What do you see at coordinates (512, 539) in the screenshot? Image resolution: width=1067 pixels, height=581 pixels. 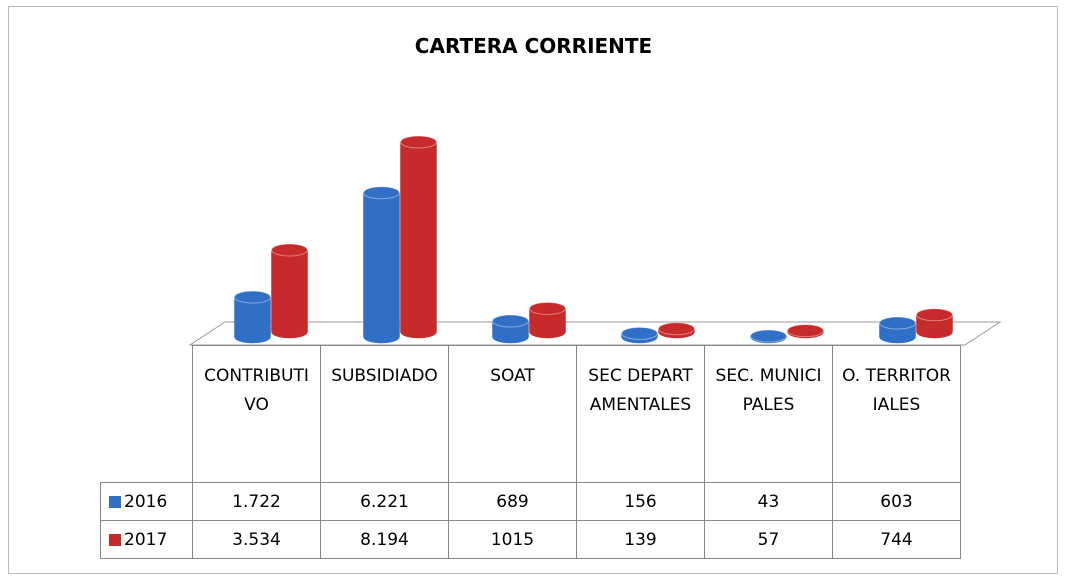 I see `data-label: 1015` at bounding box center [512, 539].